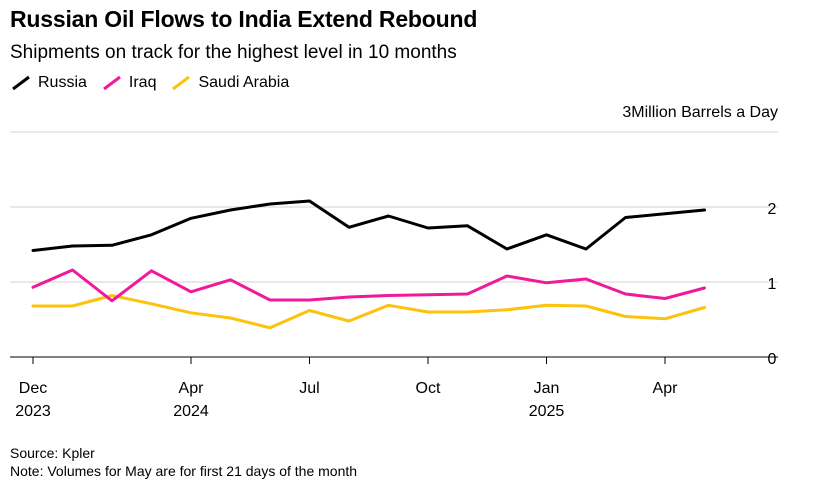  I want to click on legend-label-saudi-arabia: Saudi Arabia, so click(244, 82).